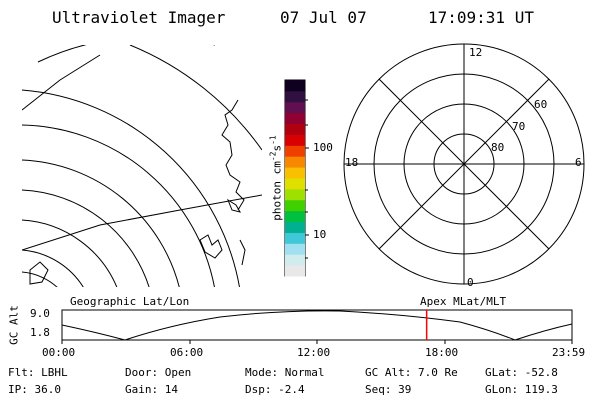 This screenshot has height=400, width=600. I want to click on info-glat: GLat: -52.8, so click(521, 372).